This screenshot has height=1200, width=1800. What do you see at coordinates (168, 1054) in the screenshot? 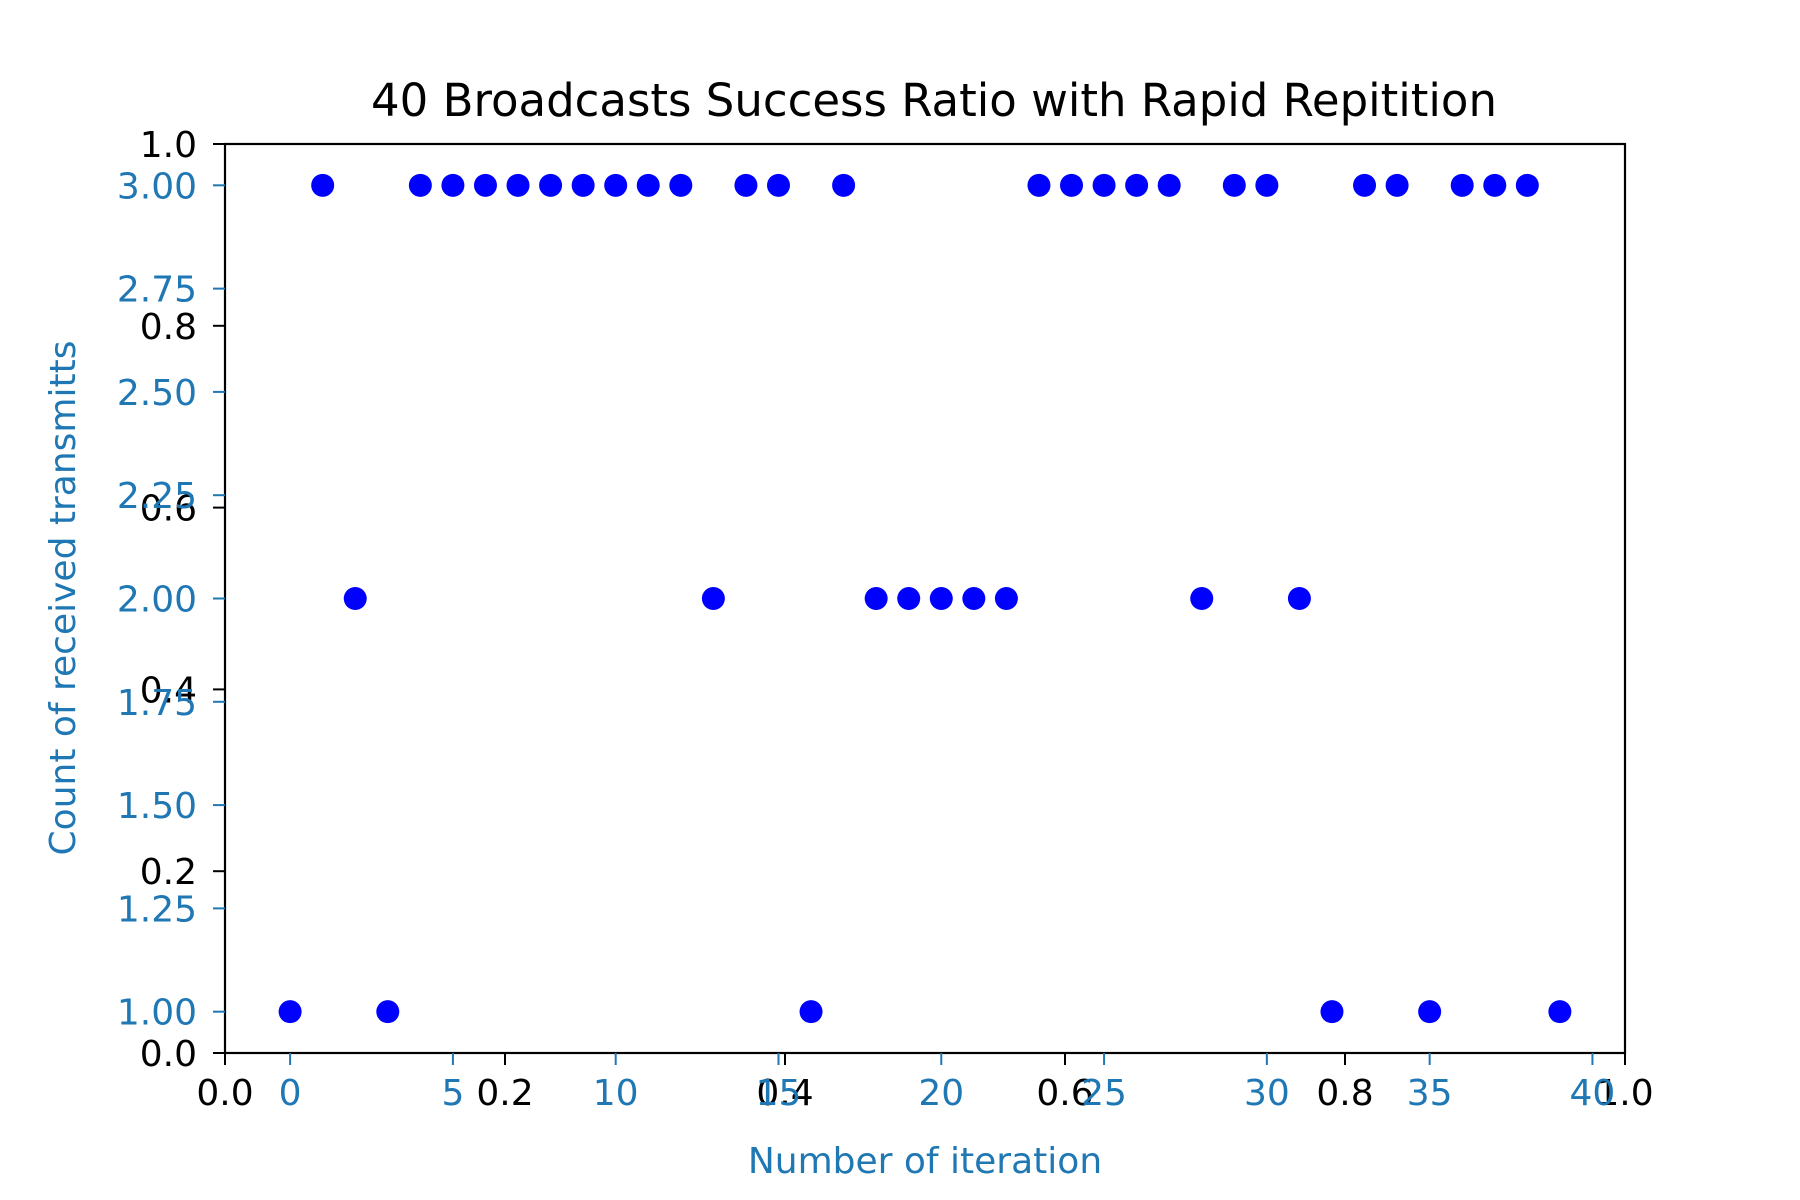
I see `overlay-y-tick-label: 0.0` at bounding box center [168, 1054].